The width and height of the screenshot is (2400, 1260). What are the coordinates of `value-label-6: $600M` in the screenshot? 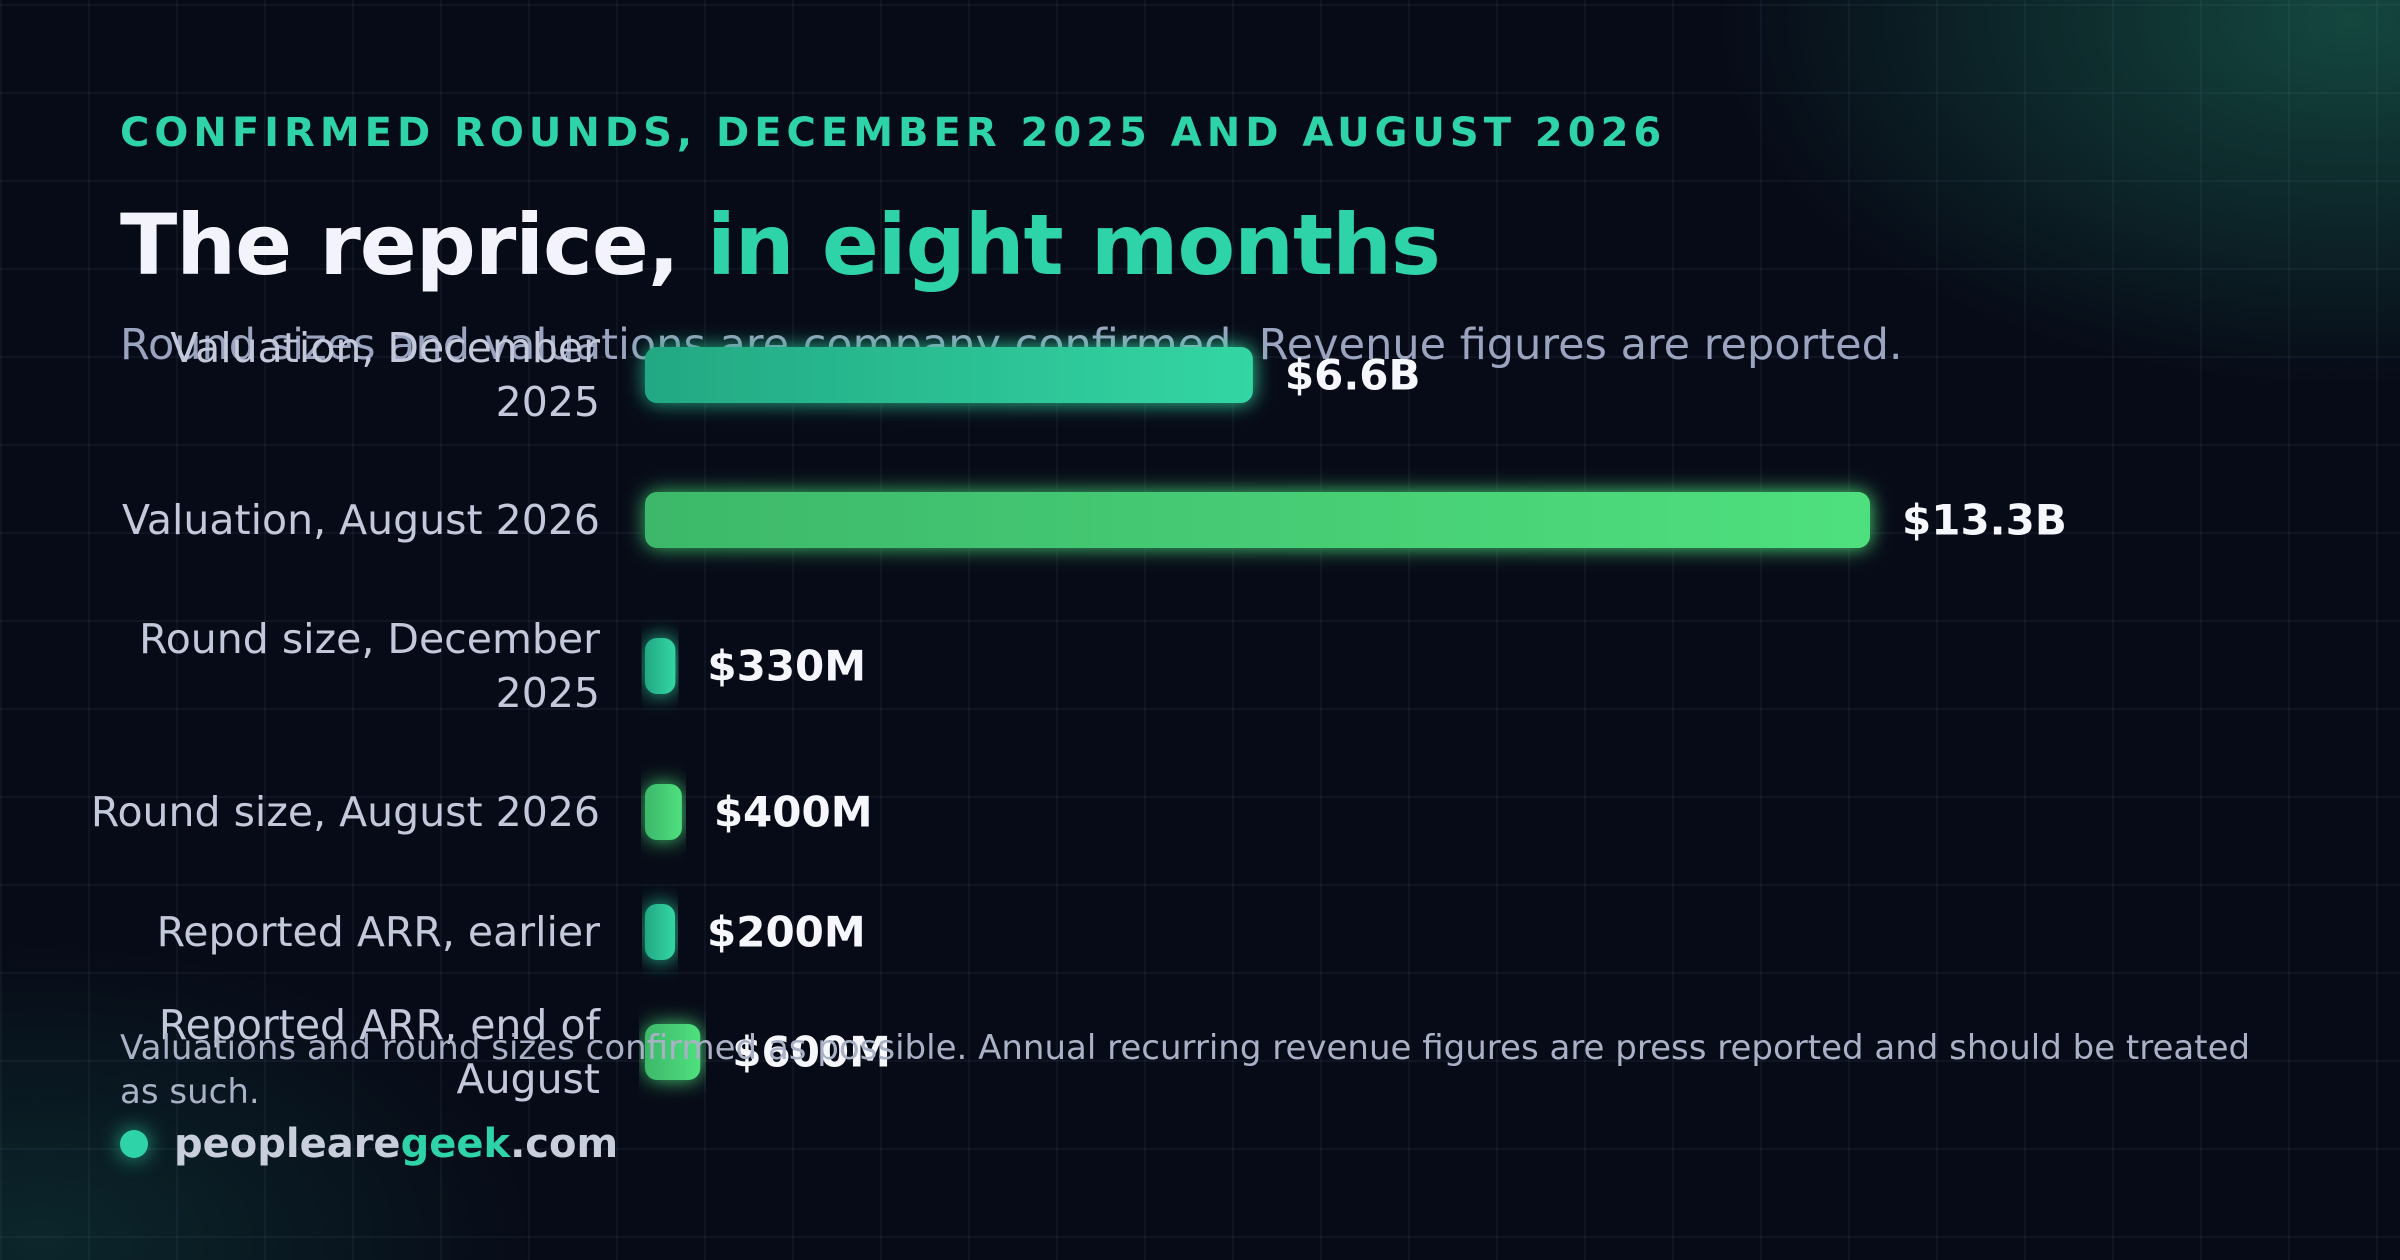 It's located at (811, 1052).